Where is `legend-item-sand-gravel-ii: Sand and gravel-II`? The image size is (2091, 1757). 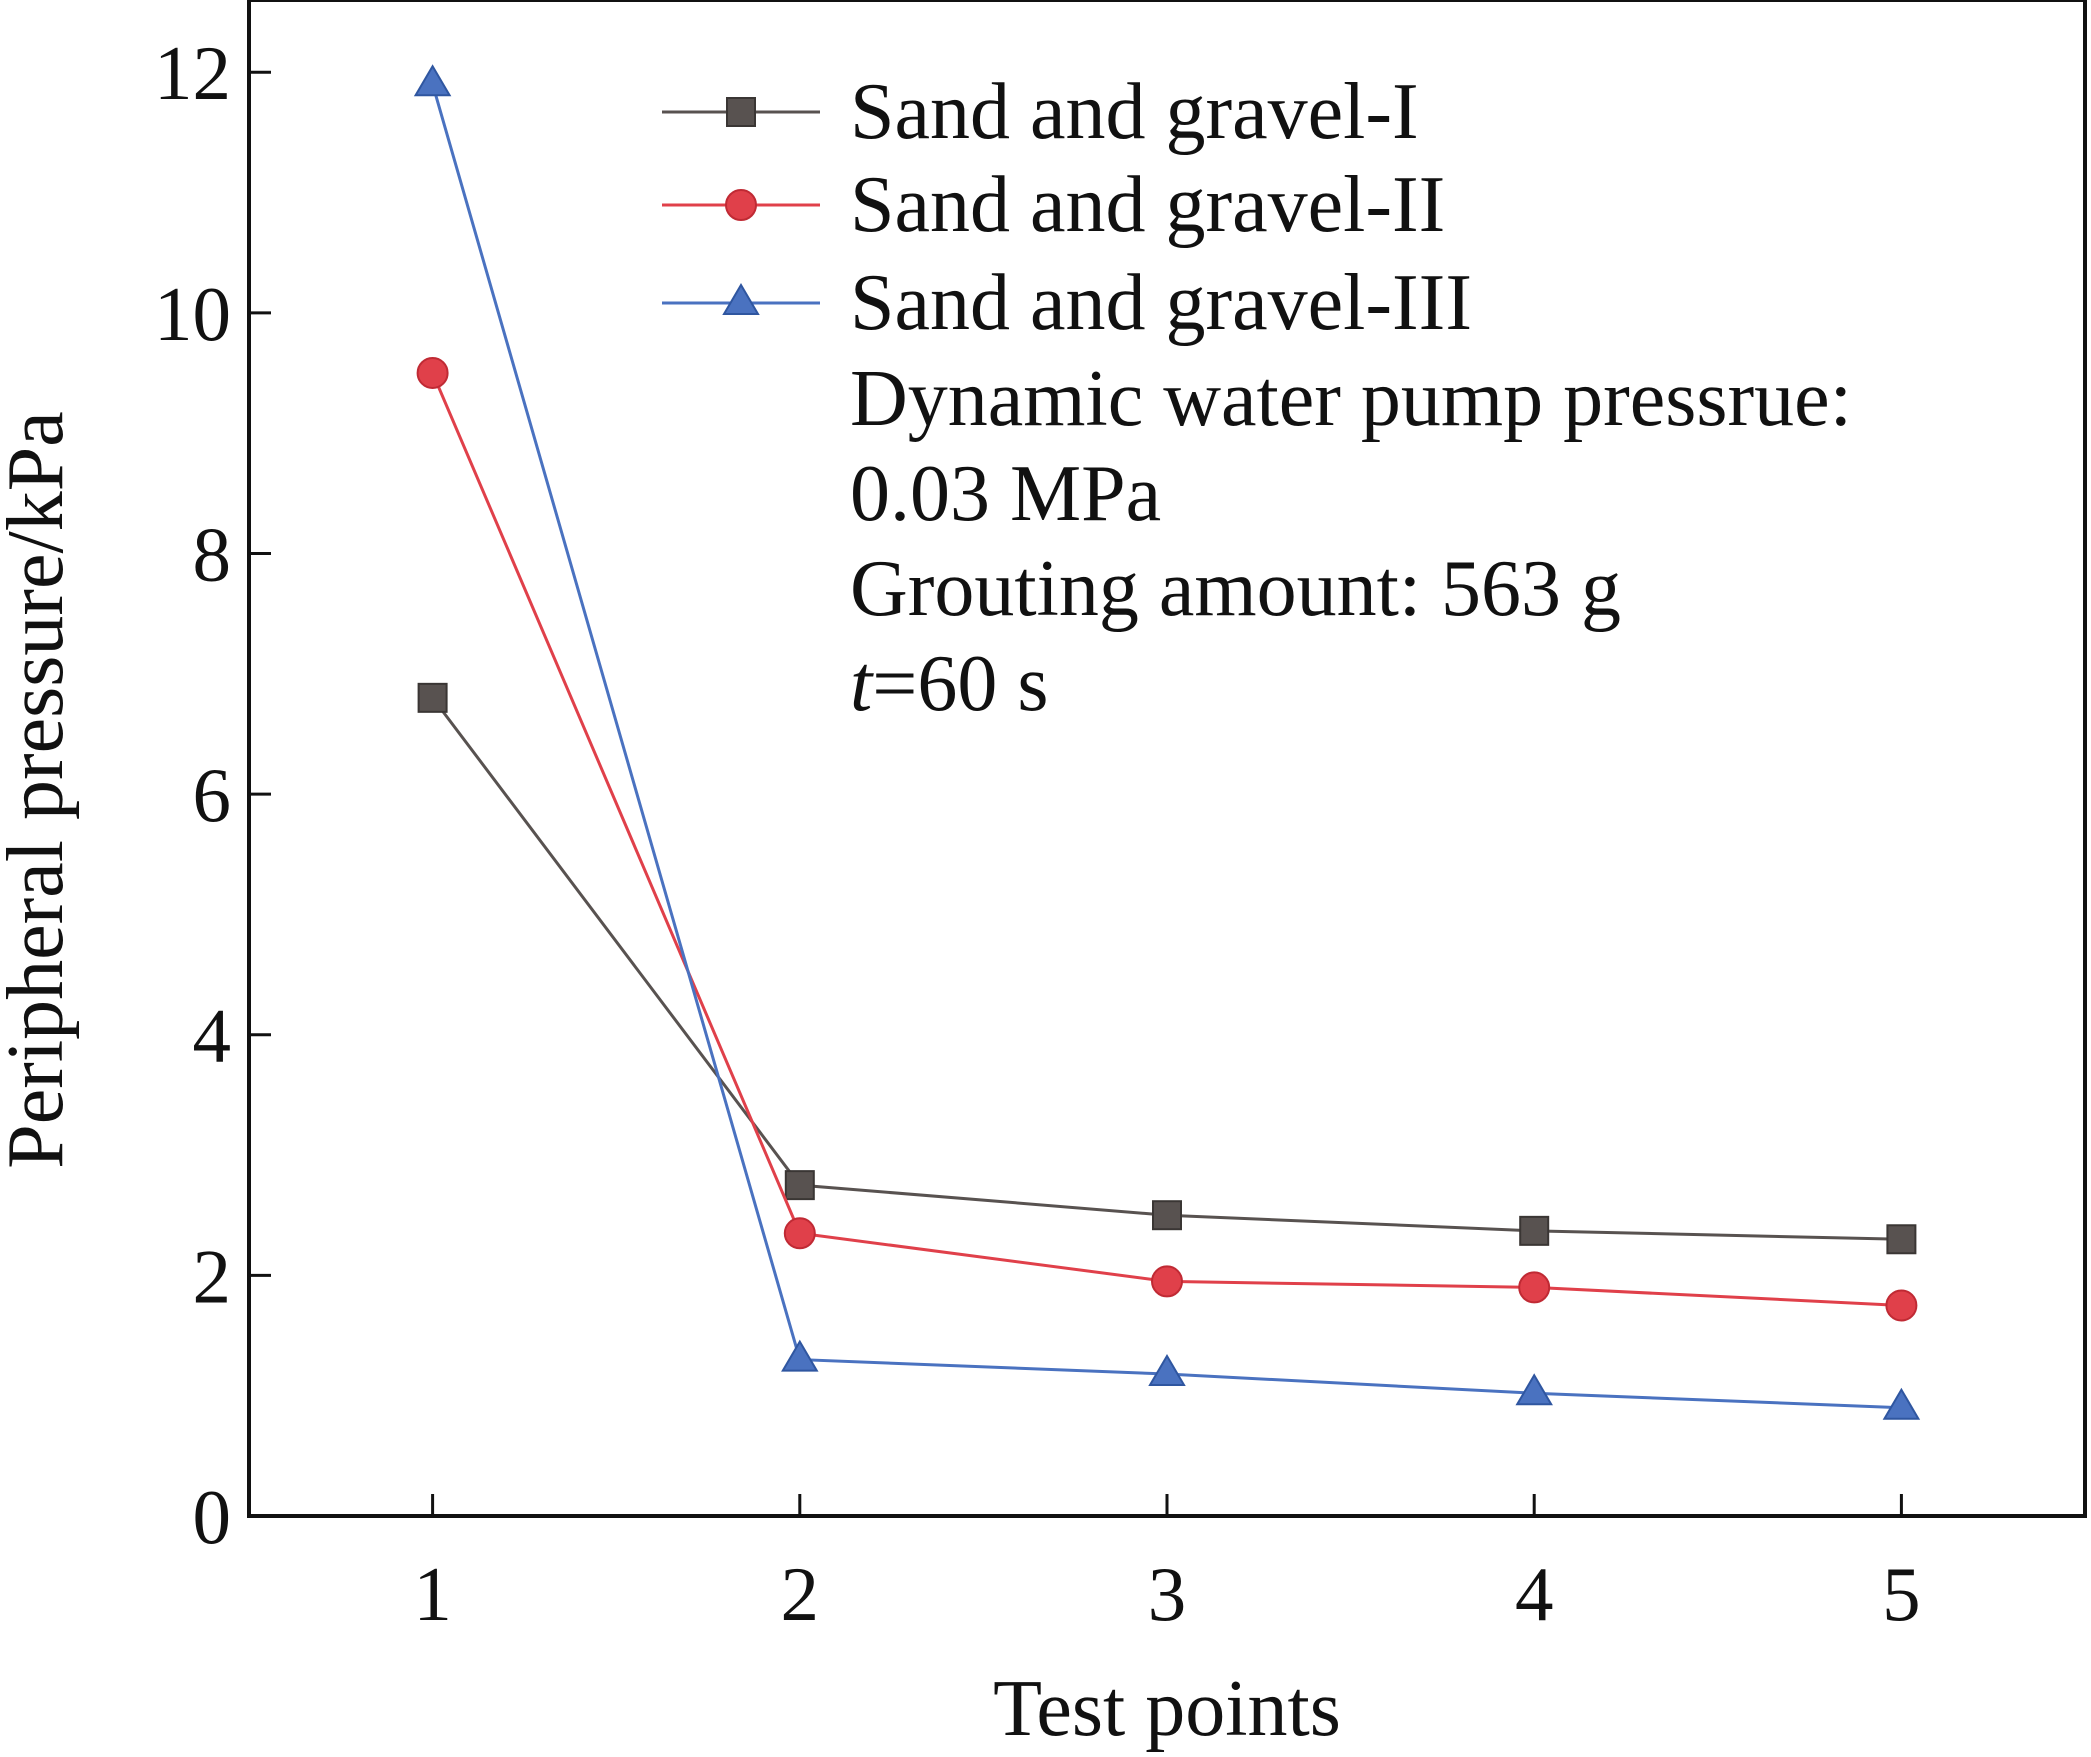 legend-item-sand-gravel-ii: Sand and gravel-II is located at coordinates (1053, 205).